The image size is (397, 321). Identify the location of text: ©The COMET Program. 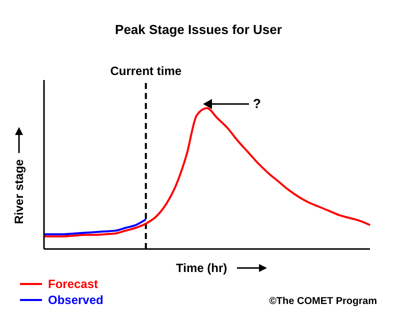
(323, 301).